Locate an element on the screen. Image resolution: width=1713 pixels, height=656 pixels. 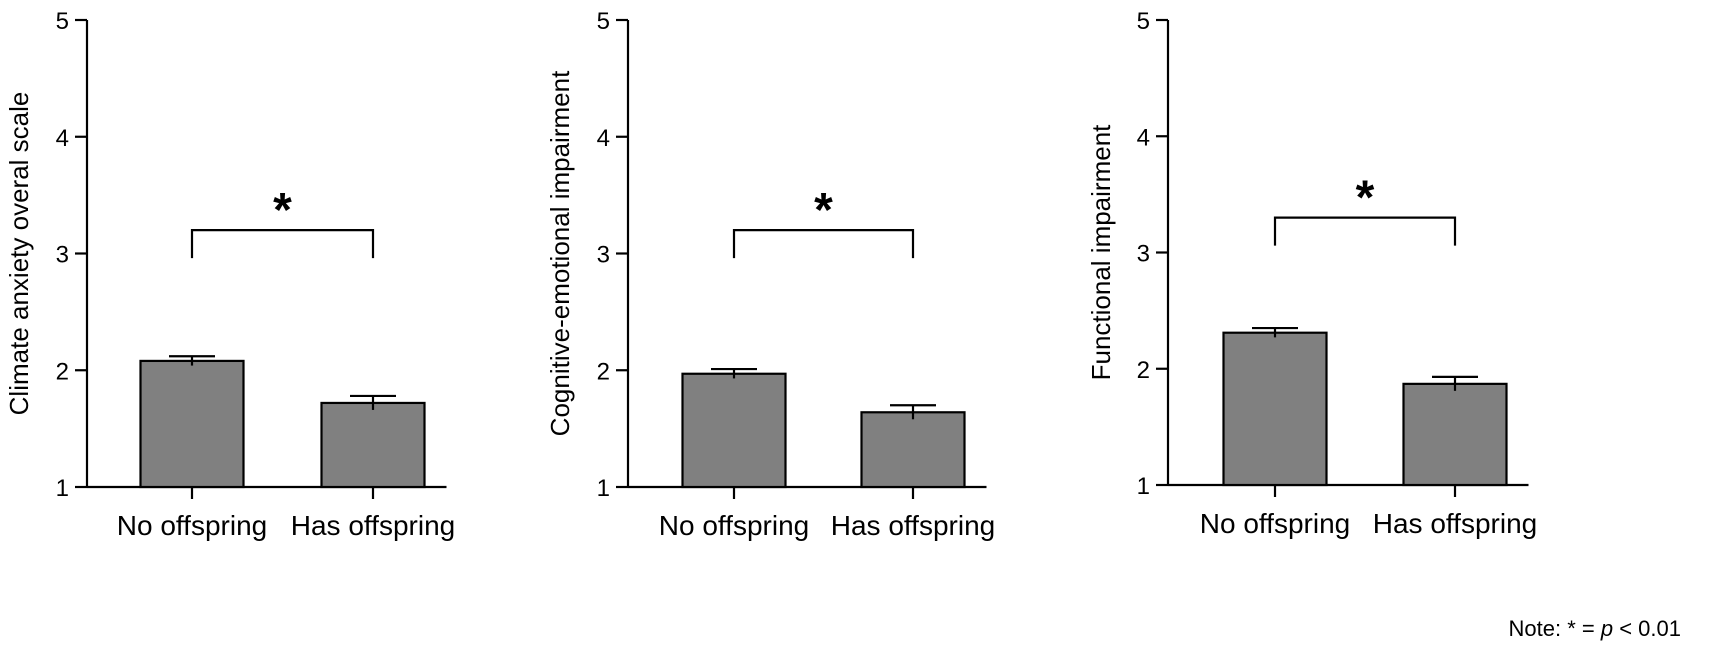
note-prefix: Note: * = is located at coordinates (1554, 628).